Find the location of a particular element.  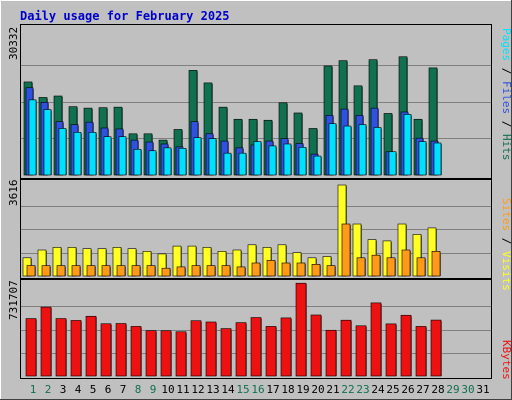

day-label-30: 30 is located at coordinates (467, 389).